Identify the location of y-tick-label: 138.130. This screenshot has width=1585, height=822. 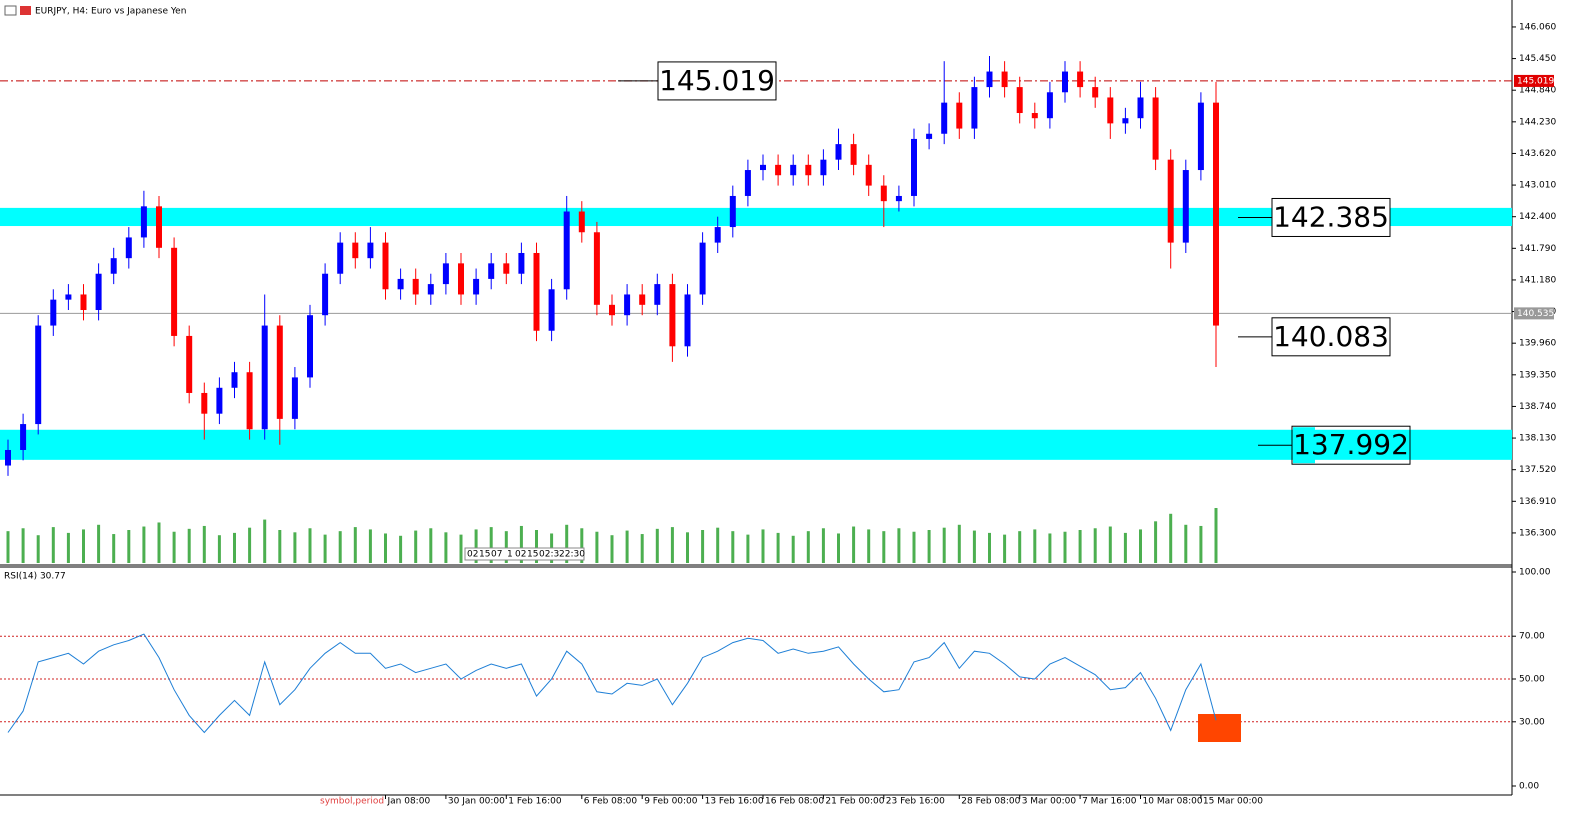
(1537, 439).